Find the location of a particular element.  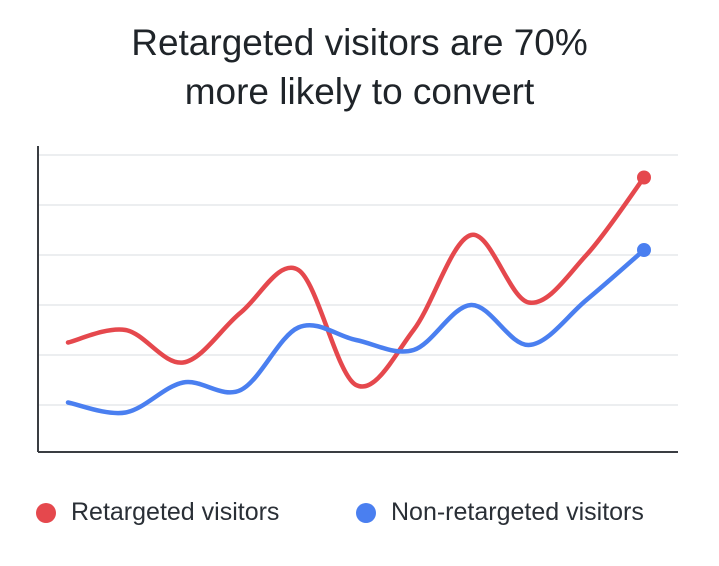

series-end-point-retargeted is located at coordinates (644, 177).